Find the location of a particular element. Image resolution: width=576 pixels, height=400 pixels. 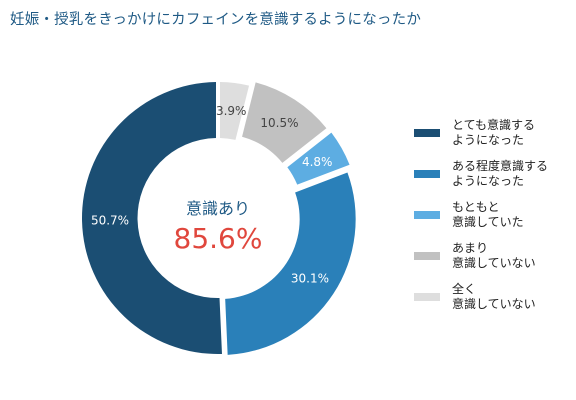

slice-somewhat-conscious is located at coordinates (290, 263).